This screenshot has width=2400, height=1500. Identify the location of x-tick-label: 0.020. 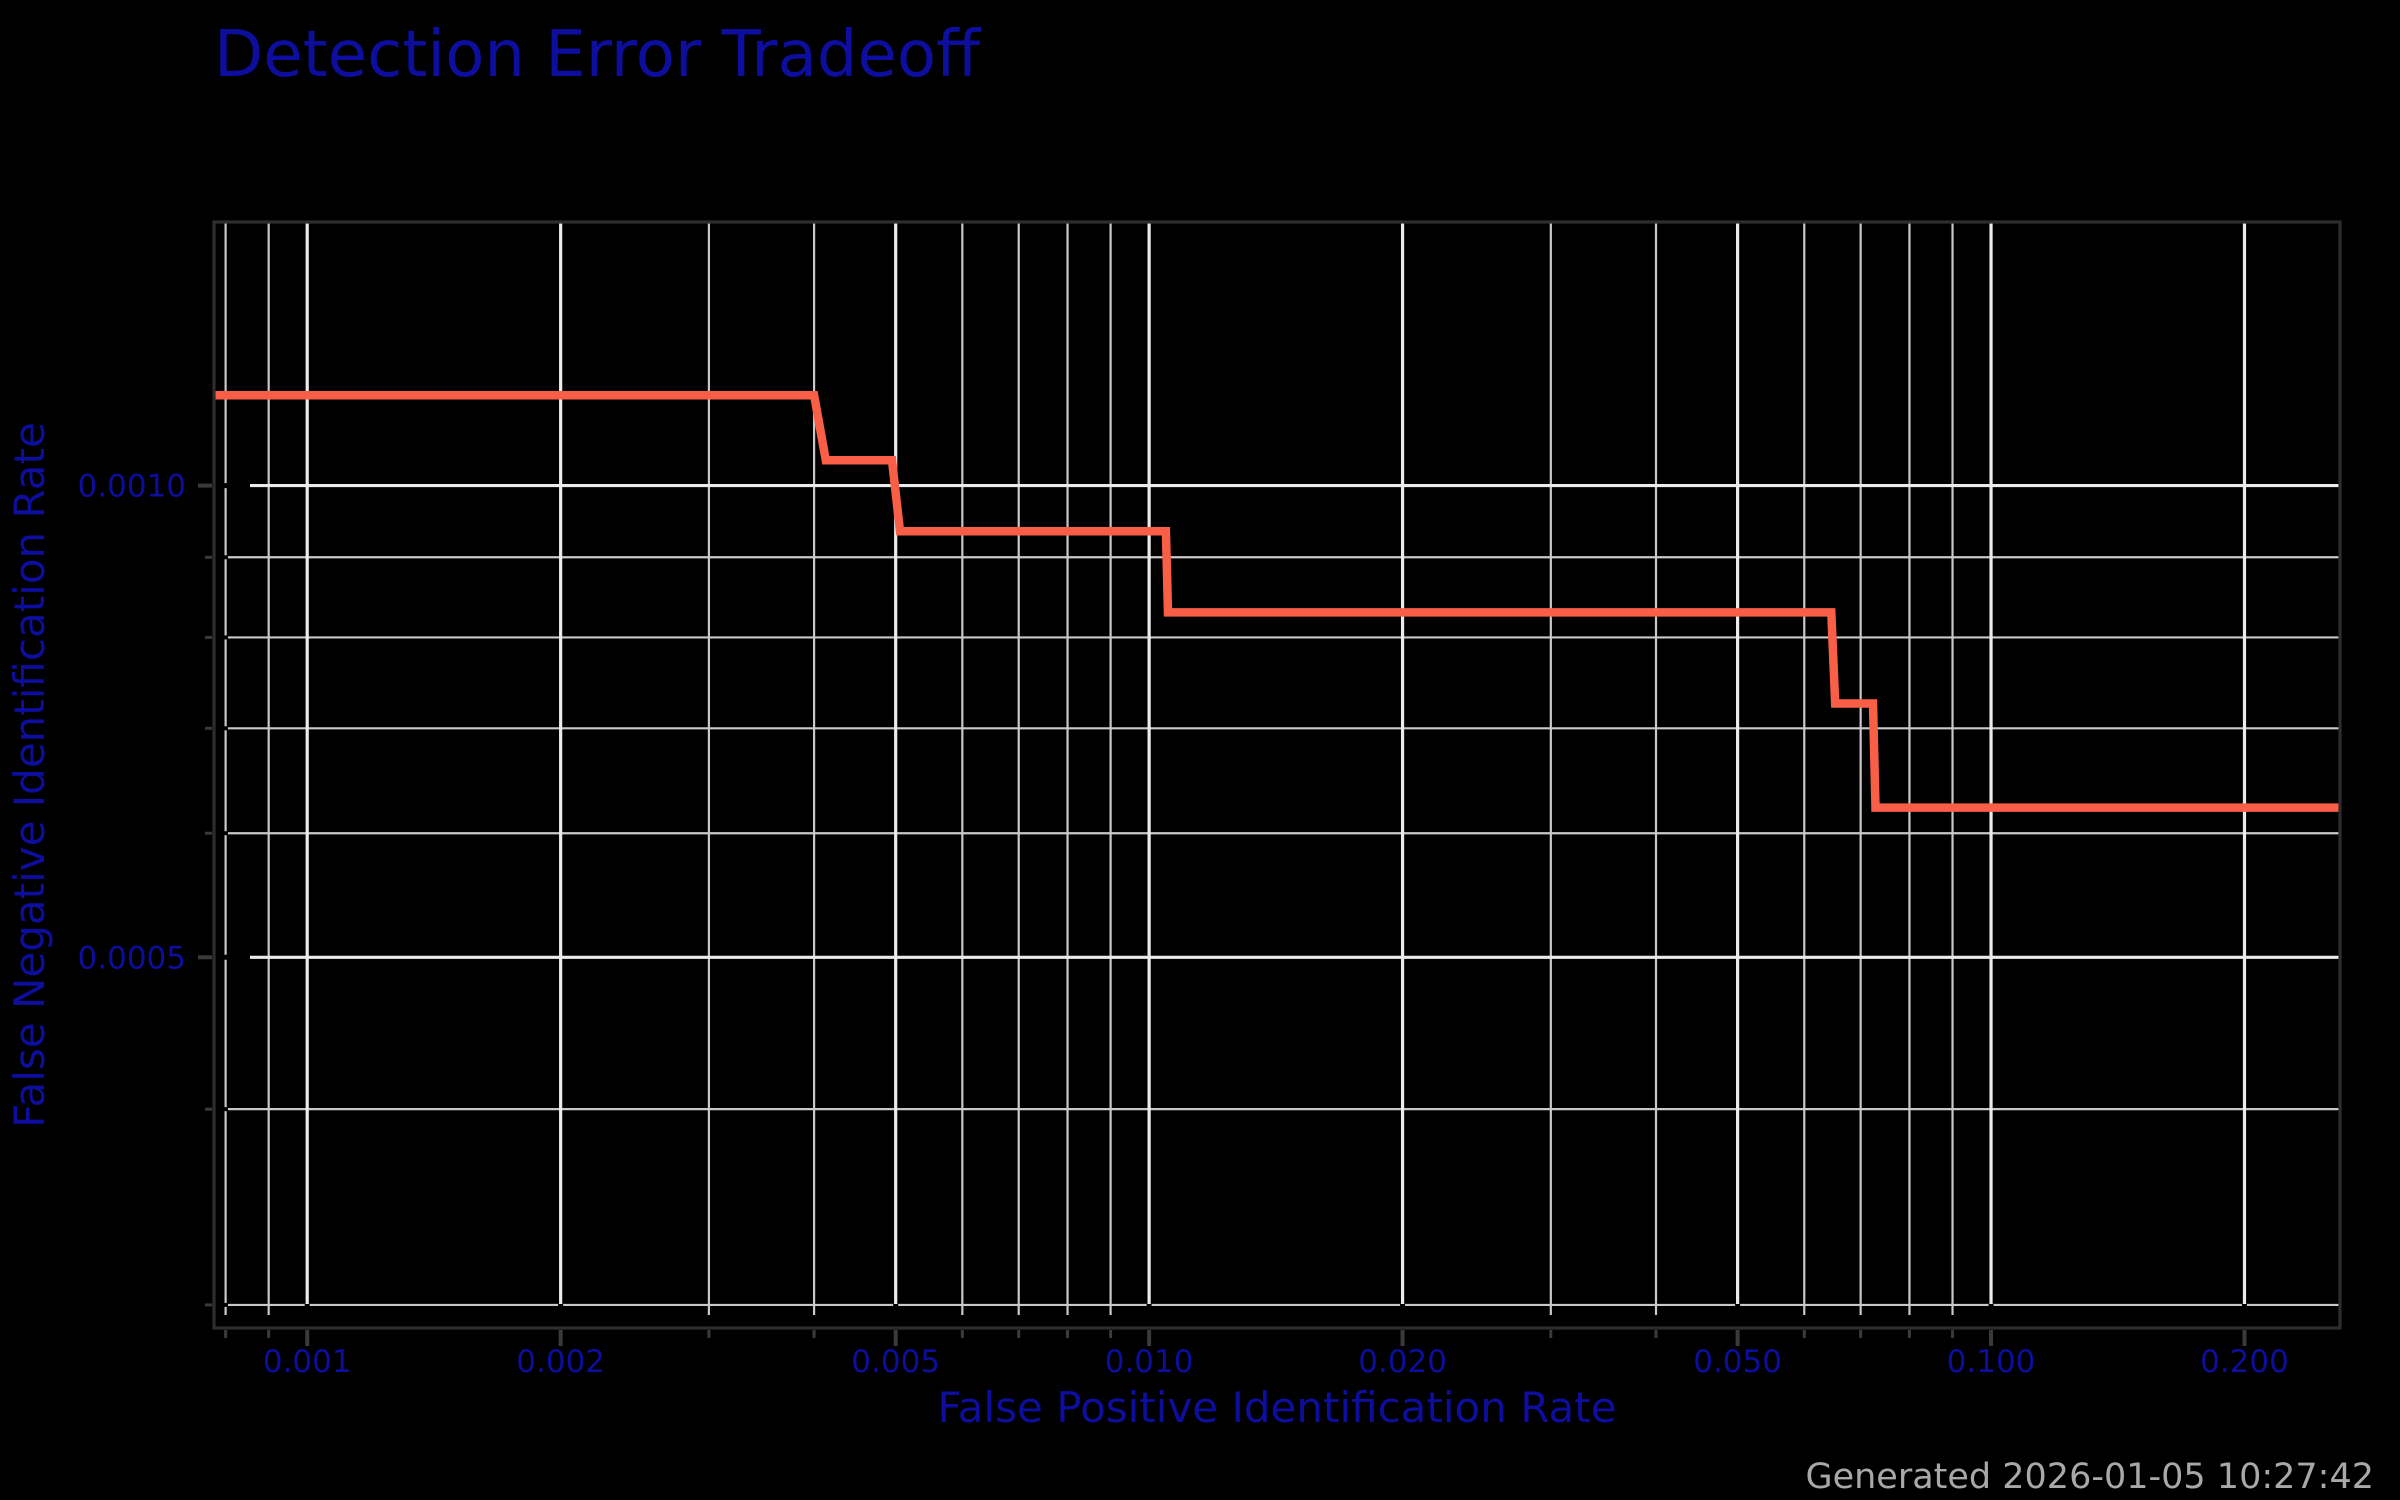
(1402, 1362).